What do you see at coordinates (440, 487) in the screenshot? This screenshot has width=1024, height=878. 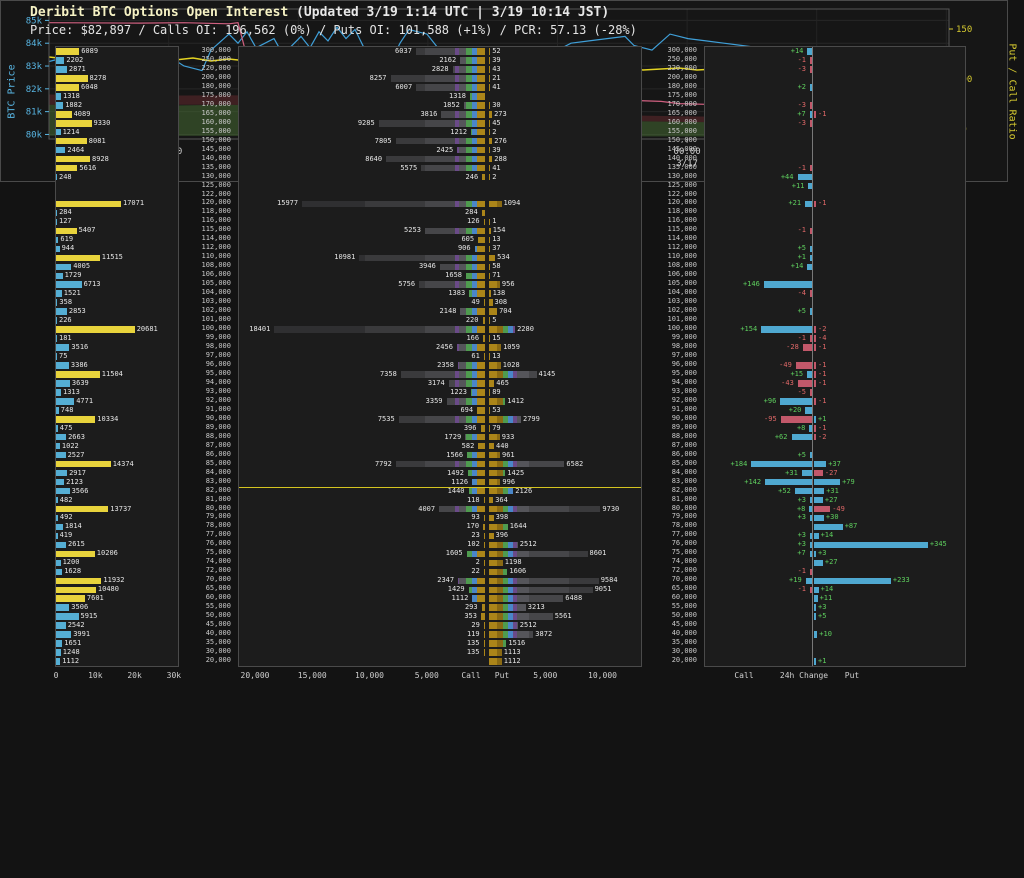 I see `current-price-line` at bounding box center [440, 487].